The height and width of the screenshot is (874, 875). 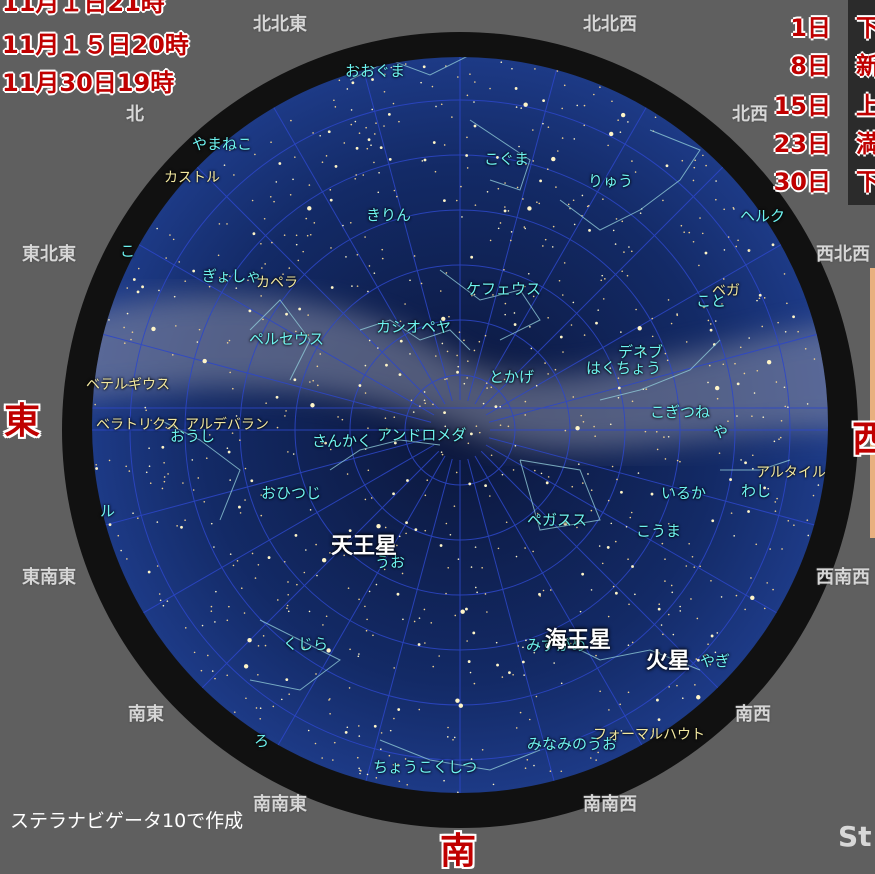 I want to click on constellation-label: くじら, so click(x=306, y=644).